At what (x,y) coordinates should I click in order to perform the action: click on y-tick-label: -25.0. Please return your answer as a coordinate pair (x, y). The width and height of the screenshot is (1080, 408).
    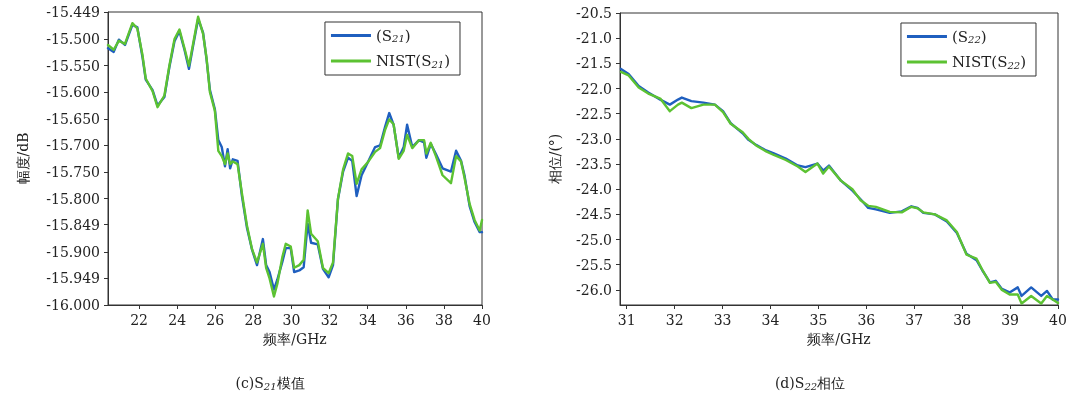
    Looking at the image, I should click on (594, 239).